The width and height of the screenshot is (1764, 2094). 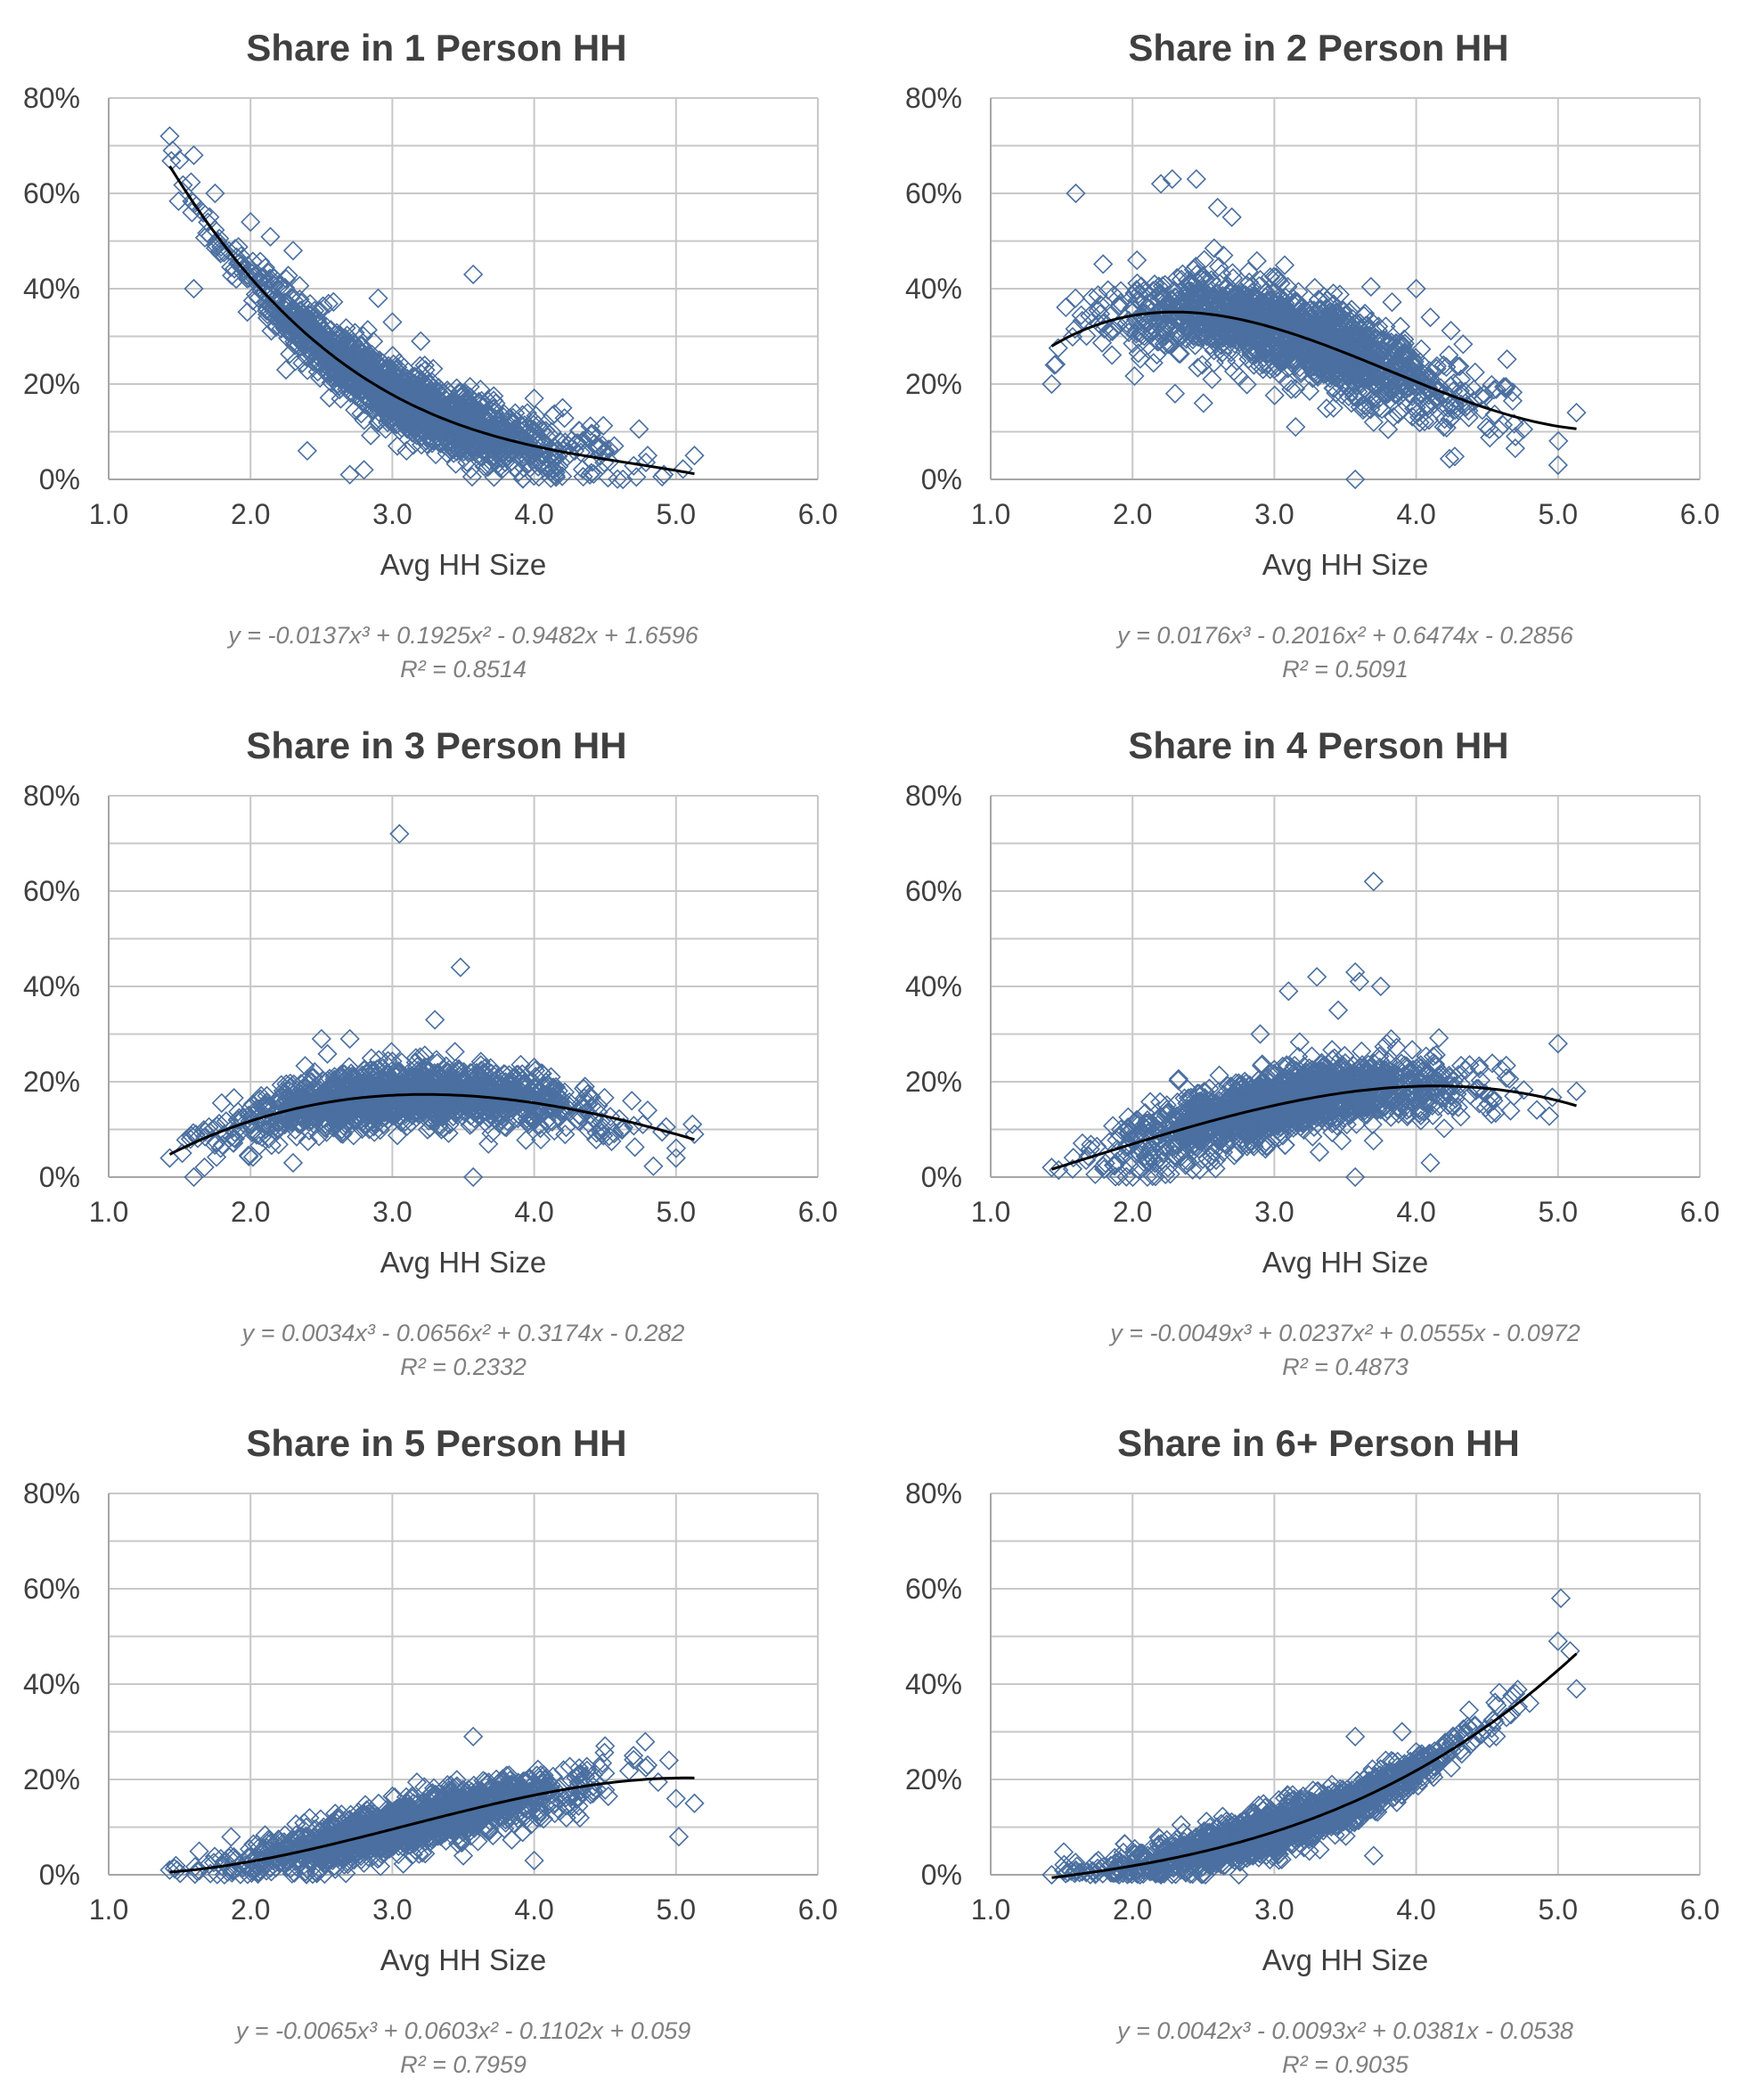 I want to click on x-tick-label: 4.0, so click(x=533, y=514).